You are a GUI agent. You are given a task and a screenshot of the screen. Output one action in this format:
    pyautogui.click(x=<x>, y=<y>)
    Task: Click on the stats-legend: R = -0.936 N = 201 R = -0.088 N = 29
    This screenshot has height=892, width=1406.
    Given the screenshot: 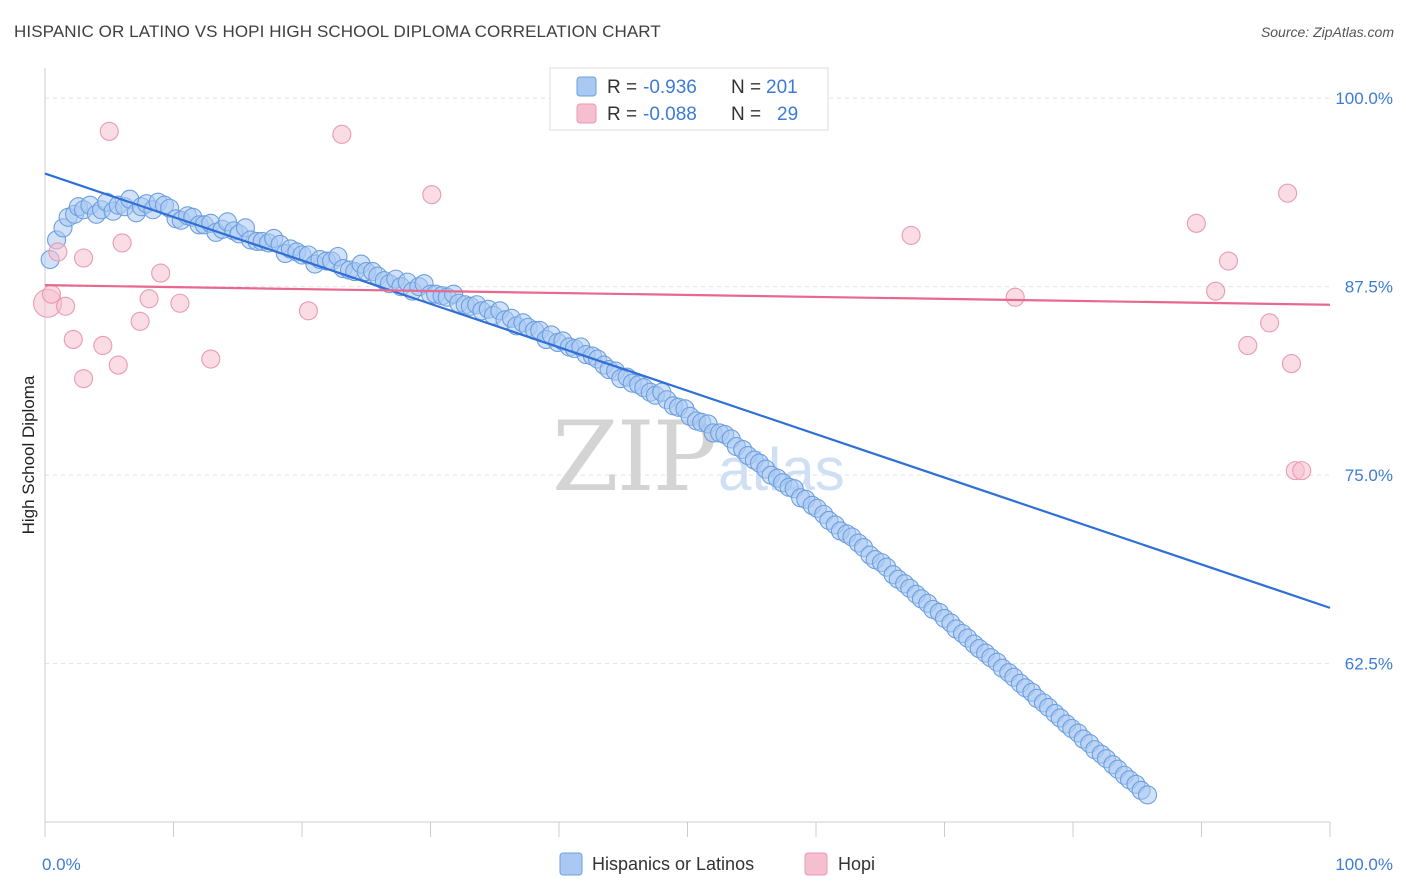 What is the action you would take?
    pyautogui.click(x=689, y=99)
    